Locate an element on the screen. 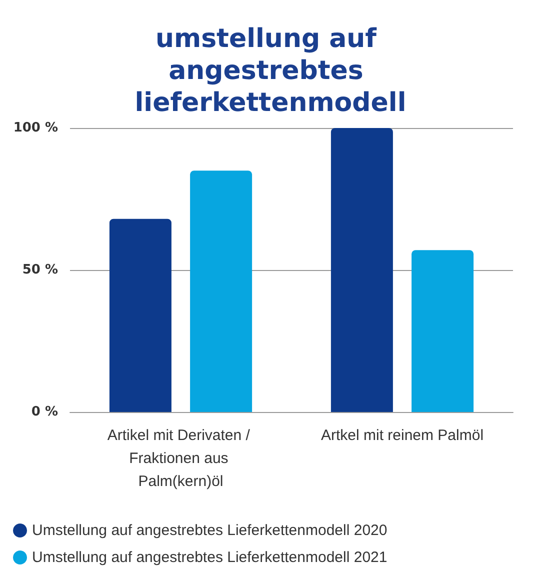 The height and width of the screenshot is (582, 541). y-tick-label: 50 % is located at coordinates (40, 270).